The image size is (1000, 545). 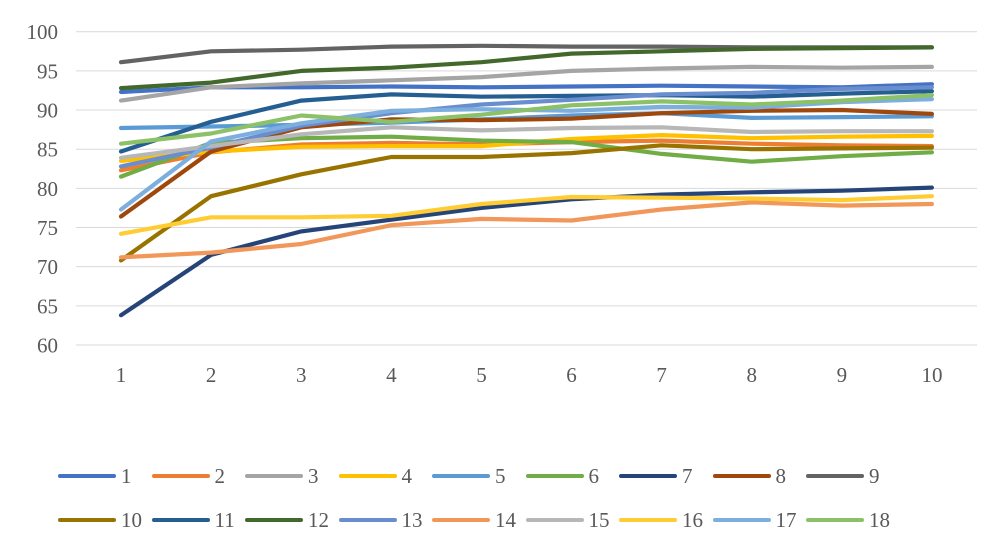 I want to click on y-axis-label: 85, so click(x=47, y=150).